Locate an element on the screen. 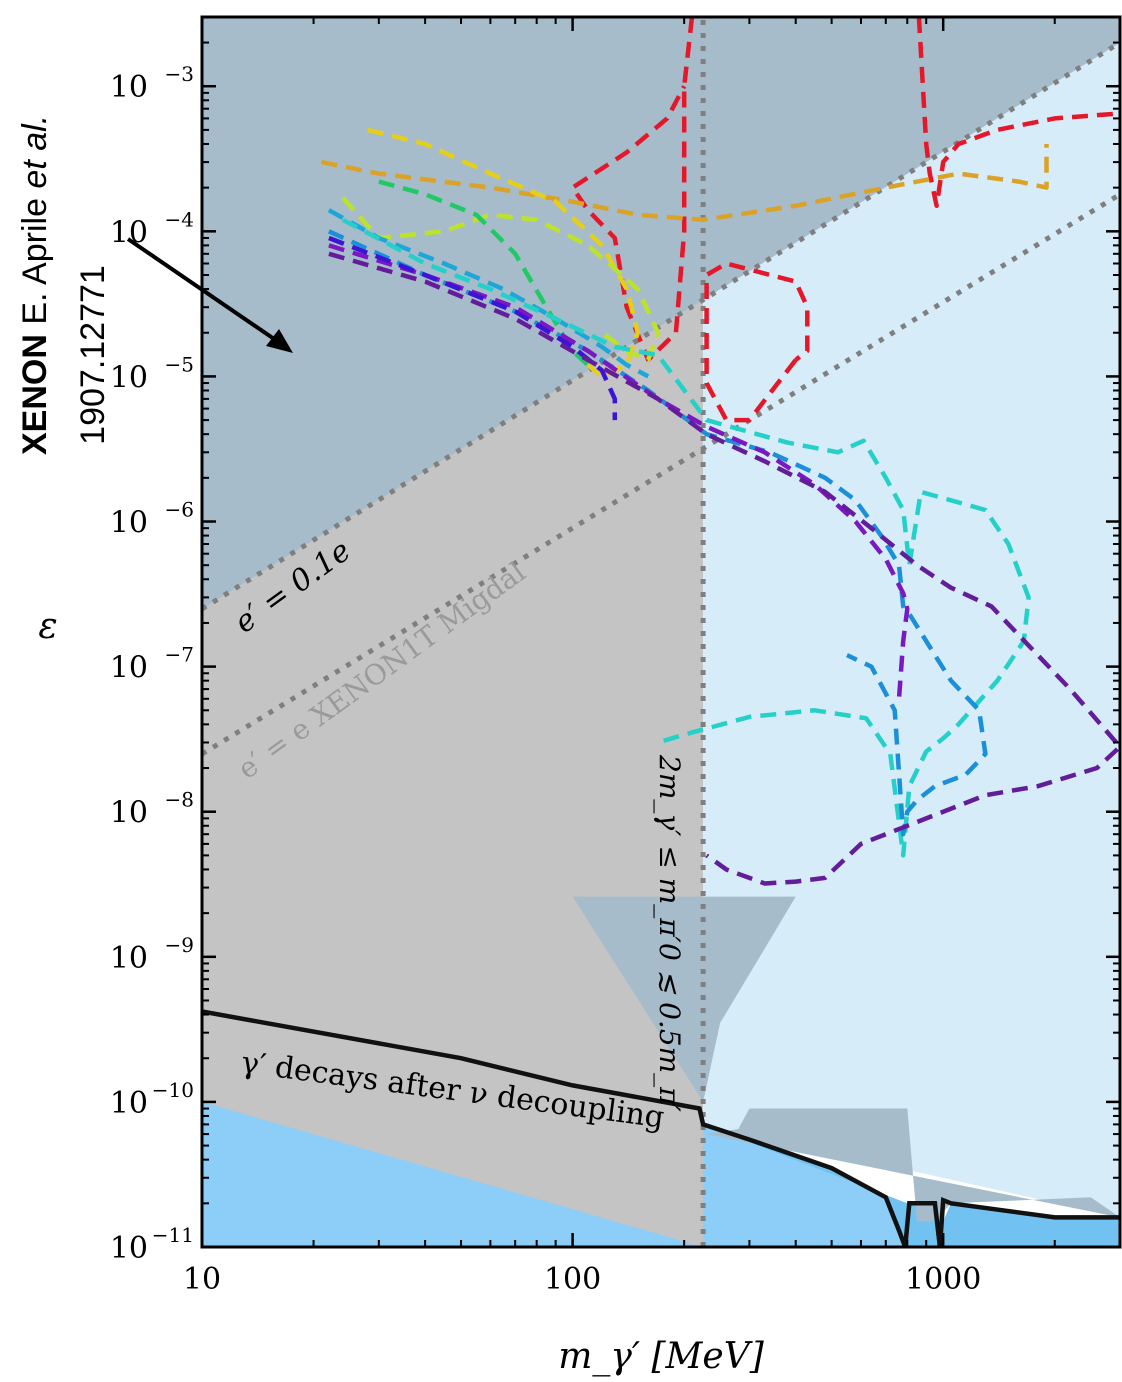 Image resolution: width=1122 pixels, height=1382 pixels. svg-text: XENON E. Aprile et al. is located at coordinates (35, 285).